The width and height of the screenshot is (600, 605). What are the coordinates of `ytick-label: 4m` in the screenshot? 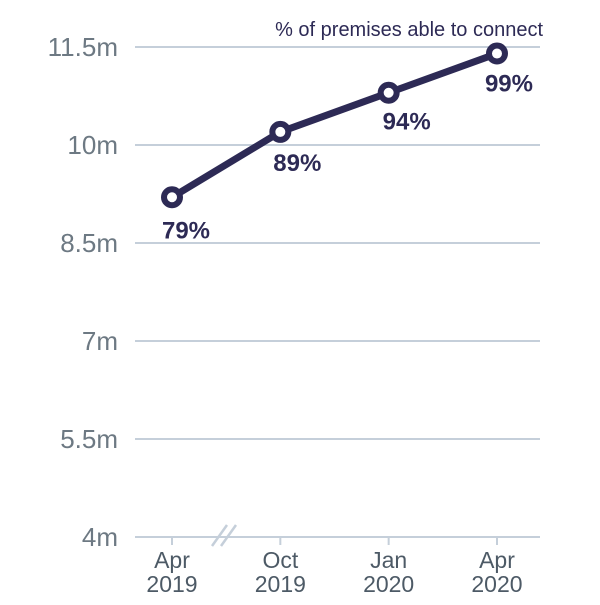 It's located at (100, 537).